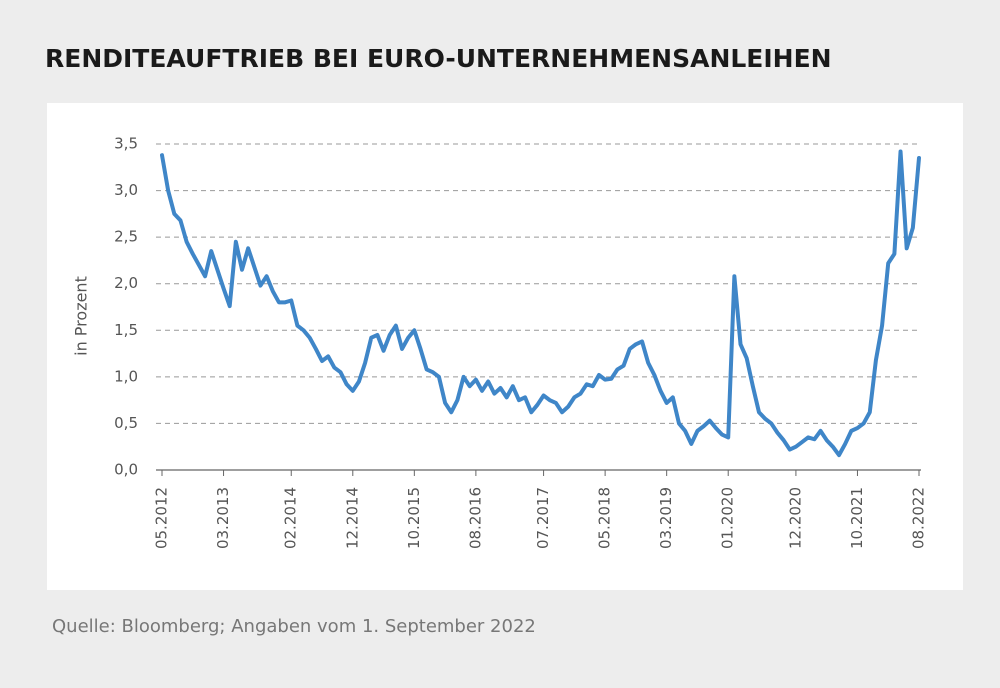 The image size is (1000, 688). What do you see at coordinates (475, 518) in the screenshot?
I see `x-tick-label: 08.2016` at bounding box center [475, 518].